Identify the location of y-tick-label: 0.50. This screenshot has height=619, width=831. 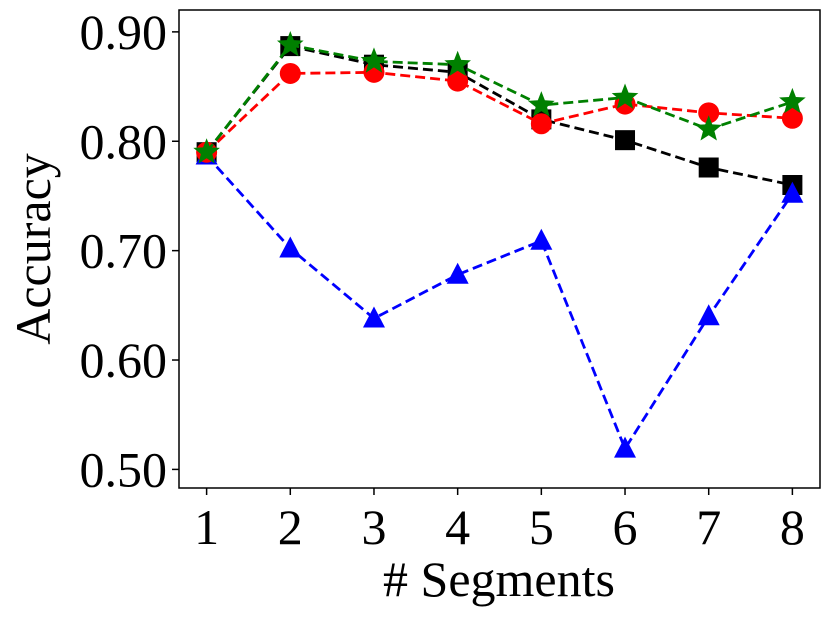
(124, 469).